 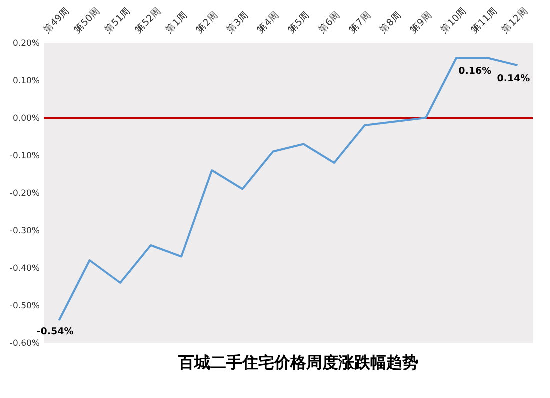 What do you see at coordinates (26, 119) in the screenshot?
I see `y-tick-label: 0.00%` at bounding box center [26, 119].